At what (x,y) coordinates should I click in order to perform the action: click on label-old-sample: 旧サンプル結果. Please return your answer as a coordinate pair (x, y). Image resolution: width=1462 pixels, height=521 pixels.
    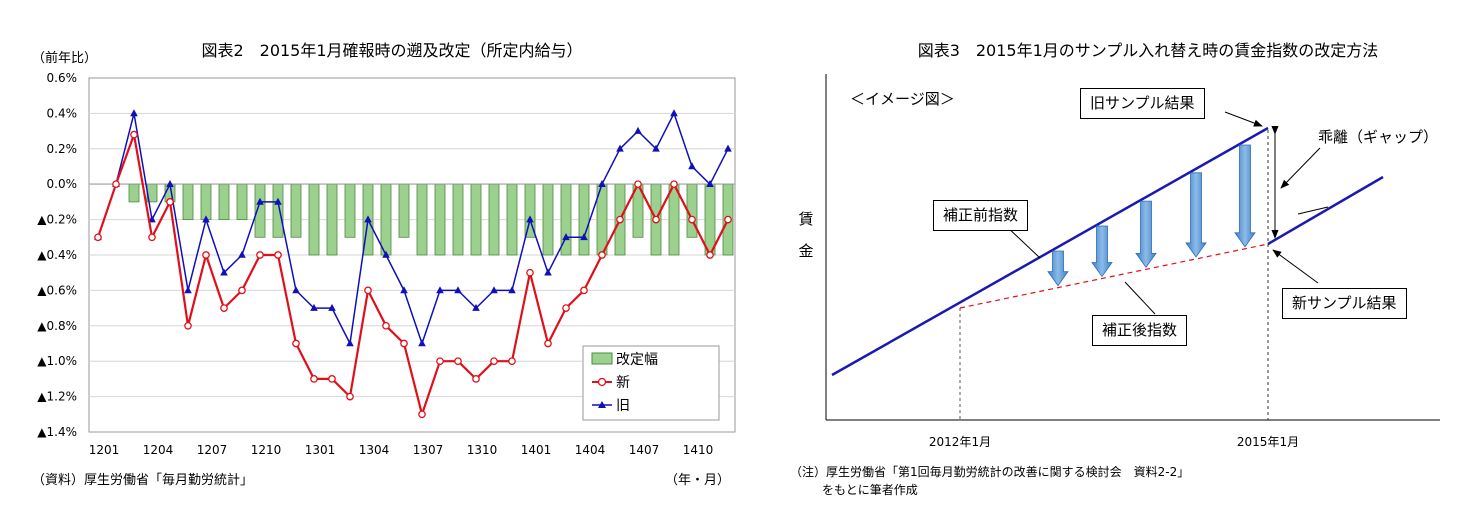
    Looking at the image, I should click on (1142, 103).